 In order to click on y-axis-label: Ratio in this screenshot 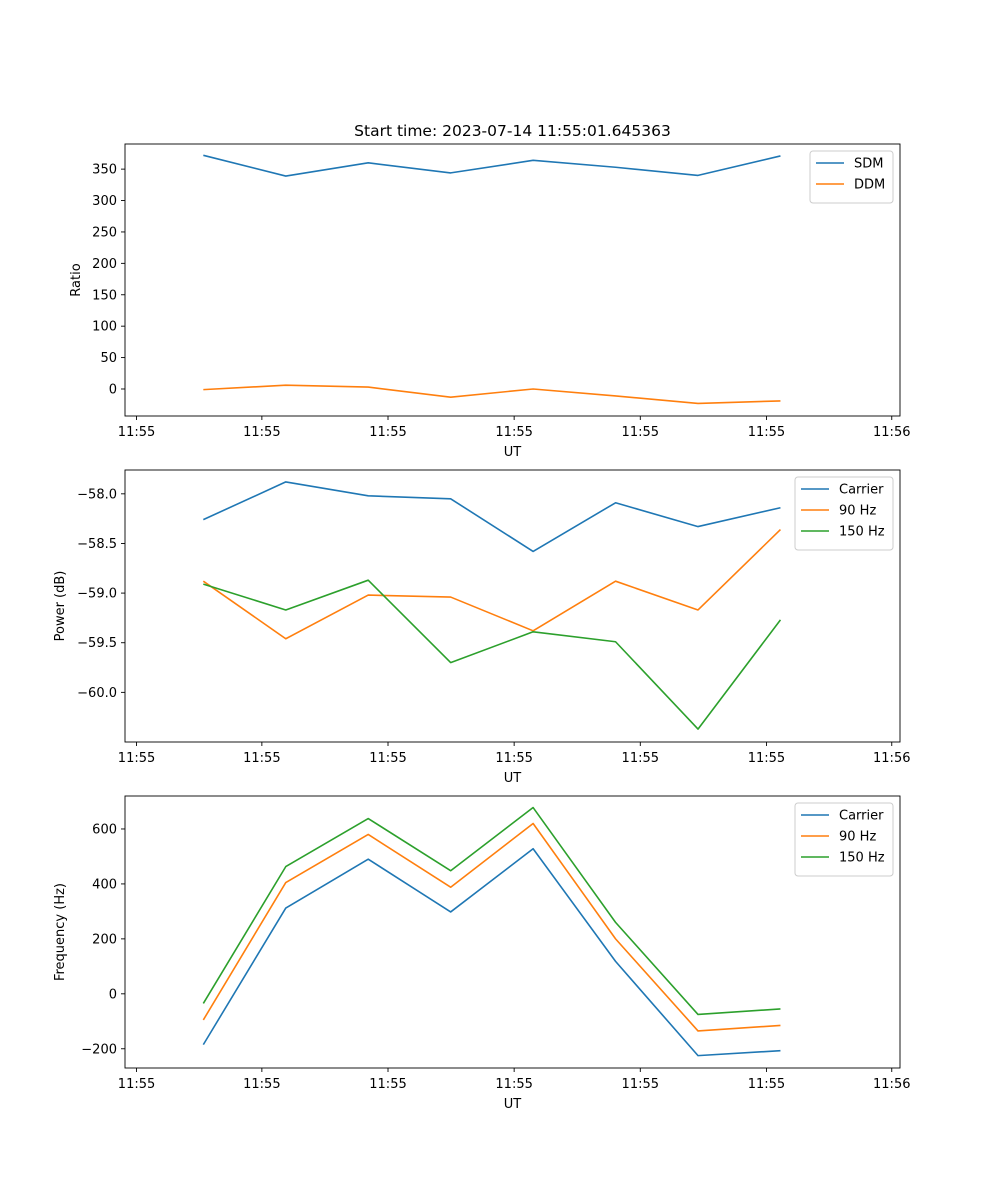, I will do `click(76, 279)`.